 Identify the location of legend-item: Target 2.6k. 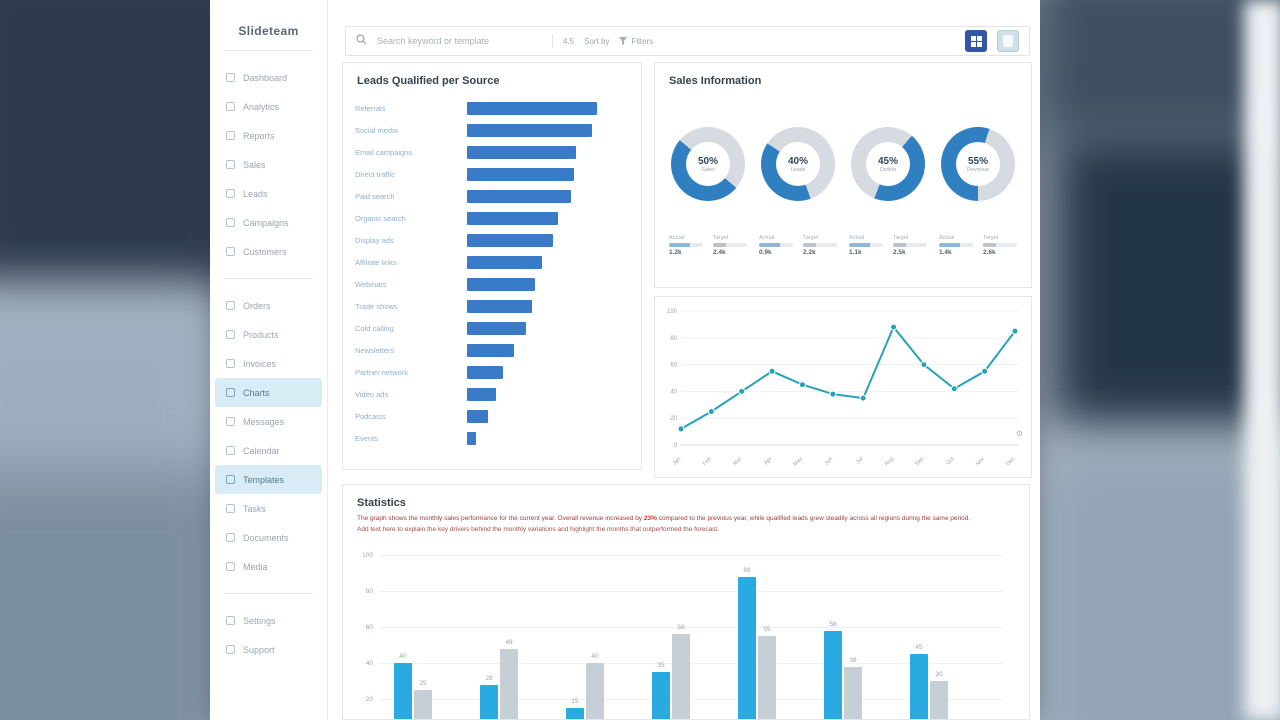
(1000, 245).